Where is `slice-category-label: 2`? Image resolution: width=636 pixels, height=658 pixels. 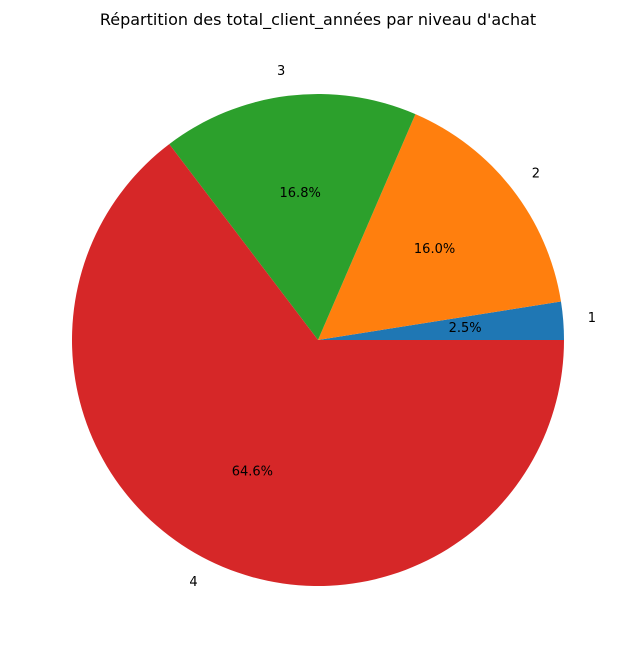
slice-category-label: 2 is located at coordinates (536, 174).